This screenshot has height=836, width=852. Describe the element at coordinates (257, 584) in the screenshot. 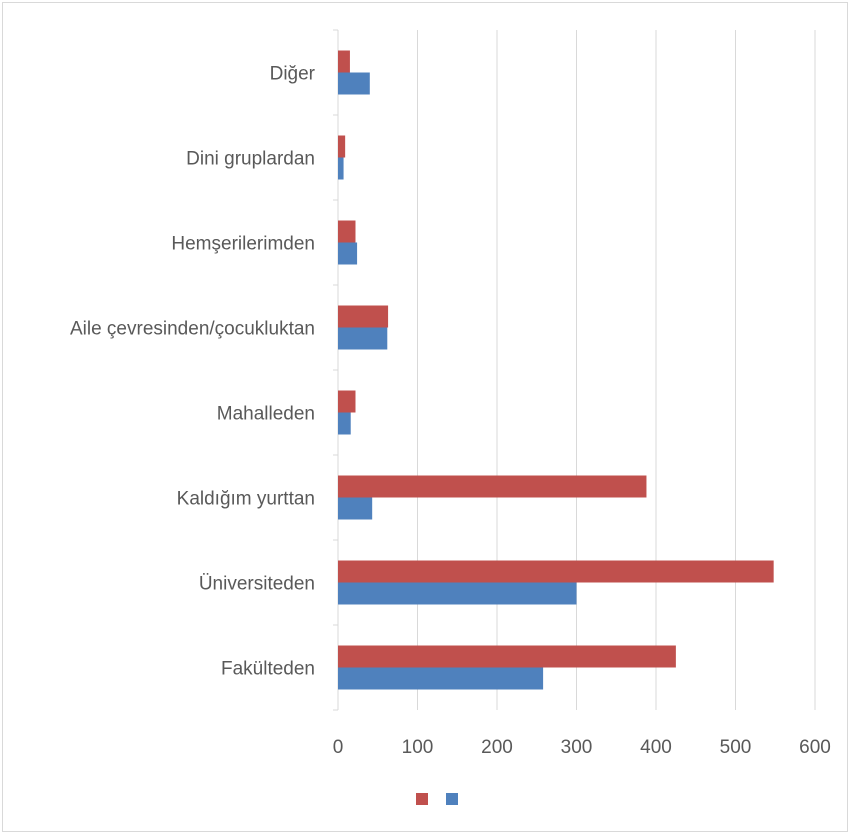

I see `category-label: Üniversiteden` at that location.